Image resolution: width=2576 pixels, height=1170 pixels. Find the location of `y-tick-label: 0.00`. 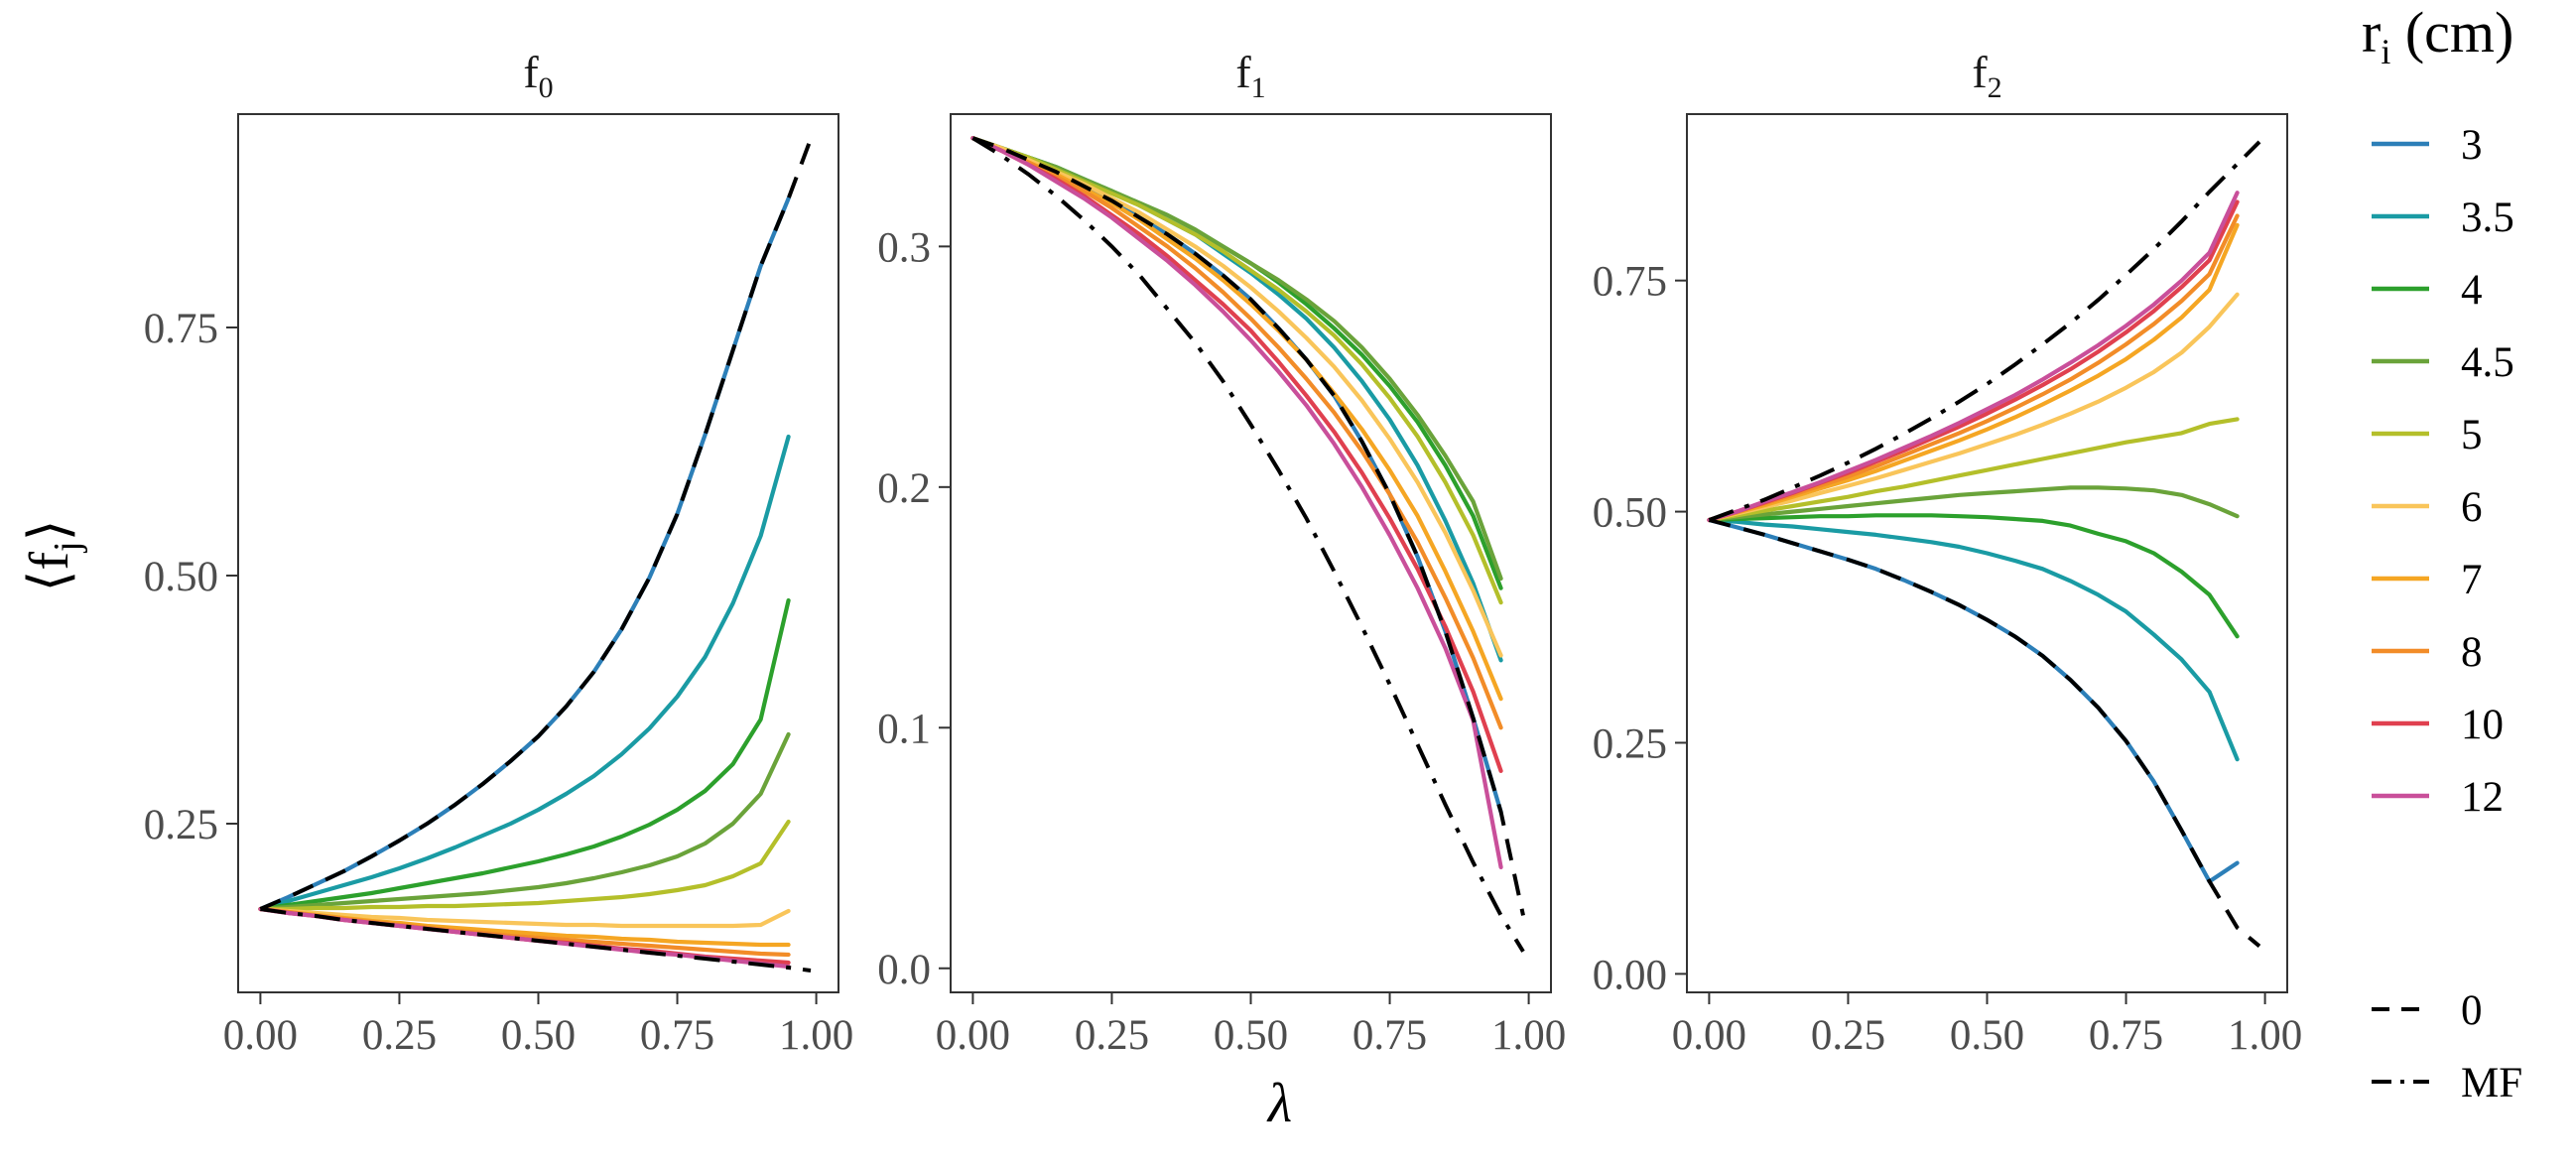

y-tick-label: 0.00 is located at coordinates (1630, 975).